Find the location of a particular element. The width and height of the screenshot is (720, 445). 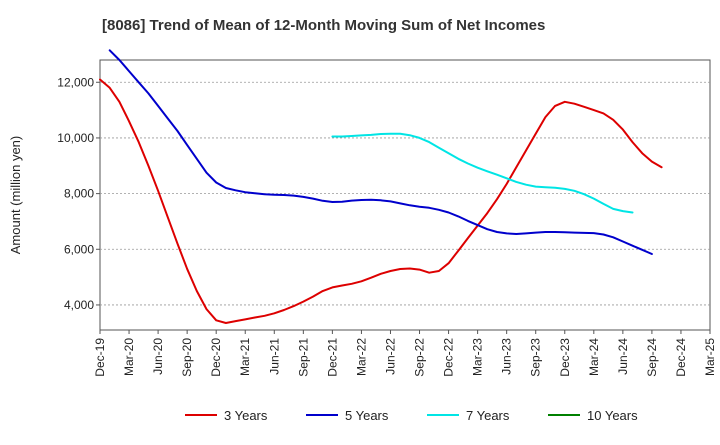

y-axis-label: Amount (million yen) is located at coordinates (15, 195).